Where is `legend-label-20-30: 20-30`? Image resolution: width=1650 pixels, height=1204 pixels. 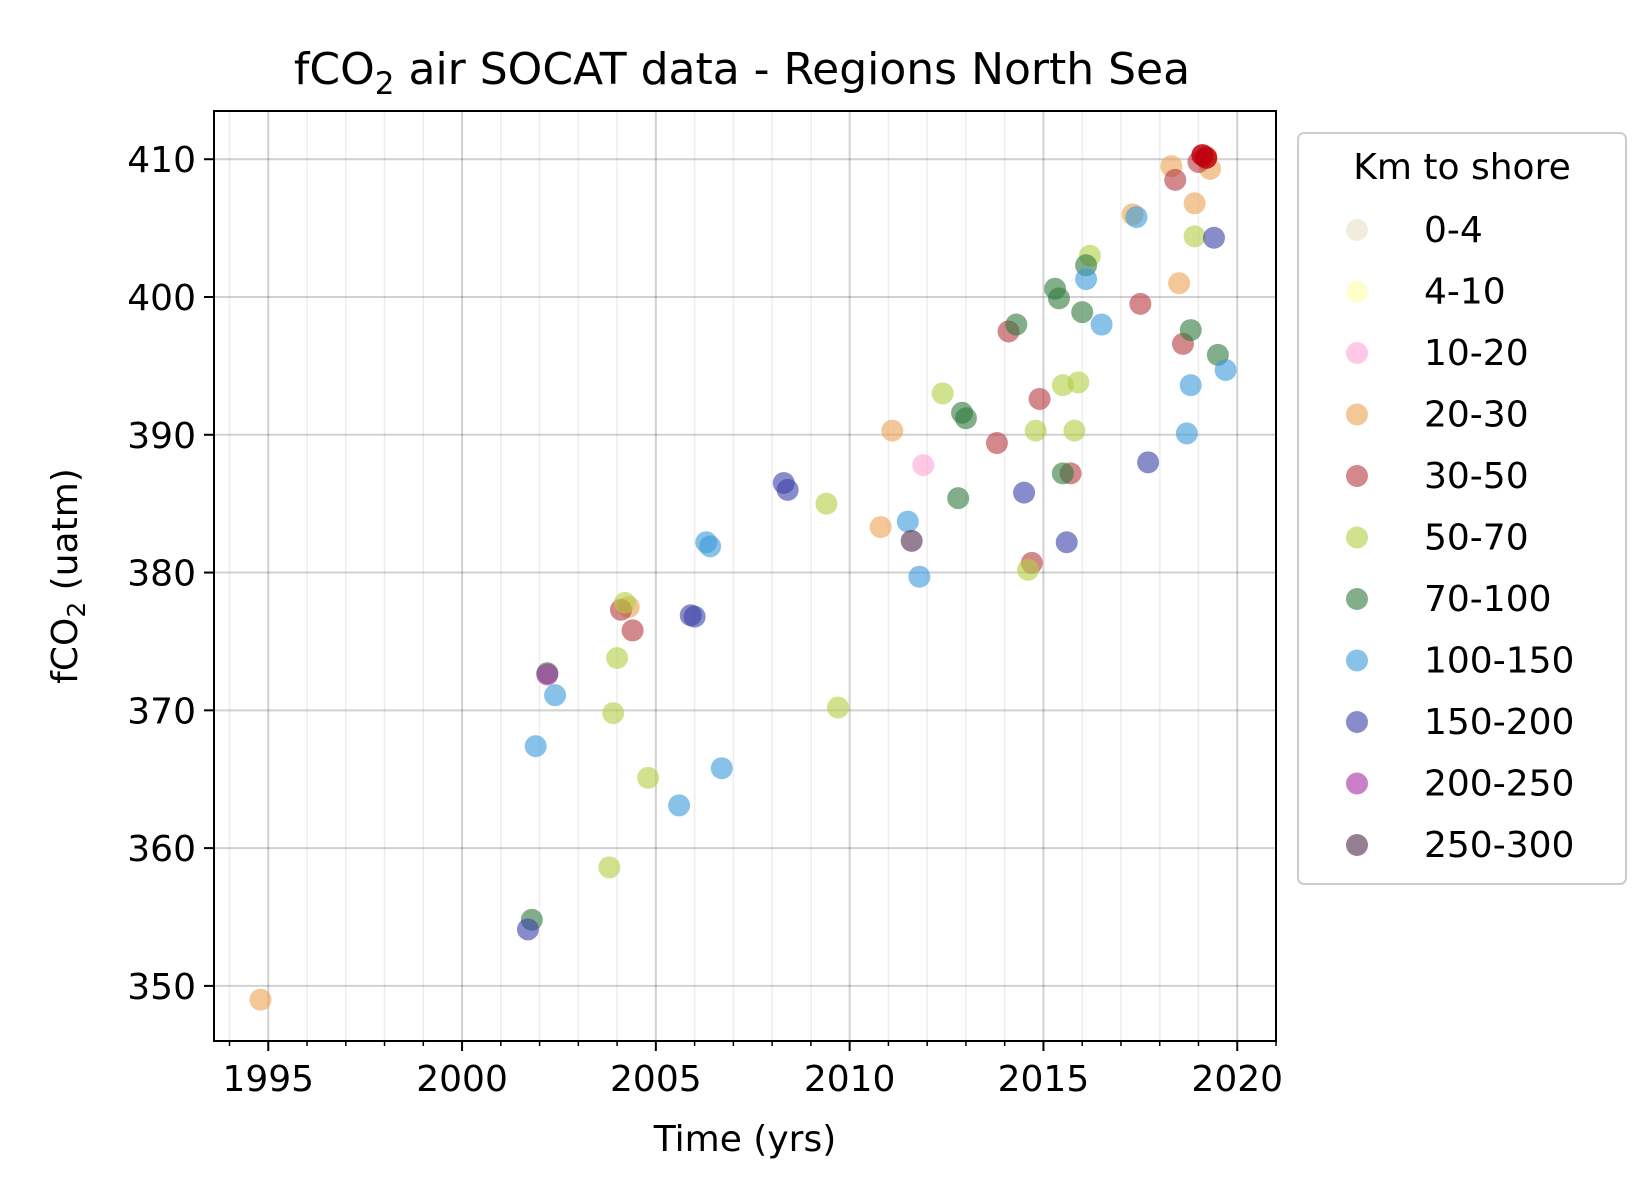
legend-label-20-30: 20-30 is located at coordinates (1476, 415).